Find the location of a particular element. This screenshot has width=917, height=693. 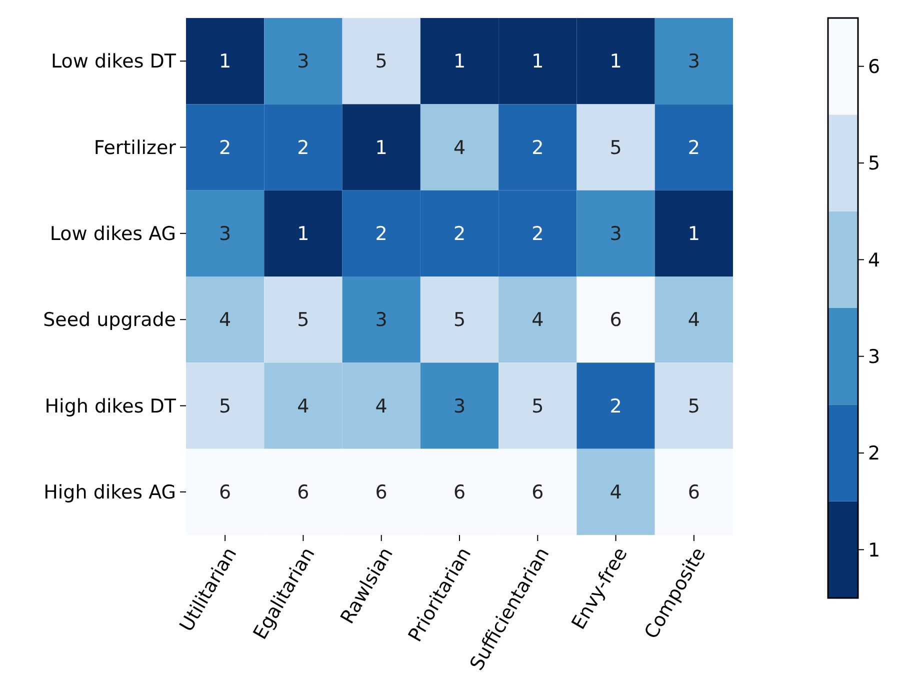

y-tick-label: High dikes DT is located at coordinates (110, 406).